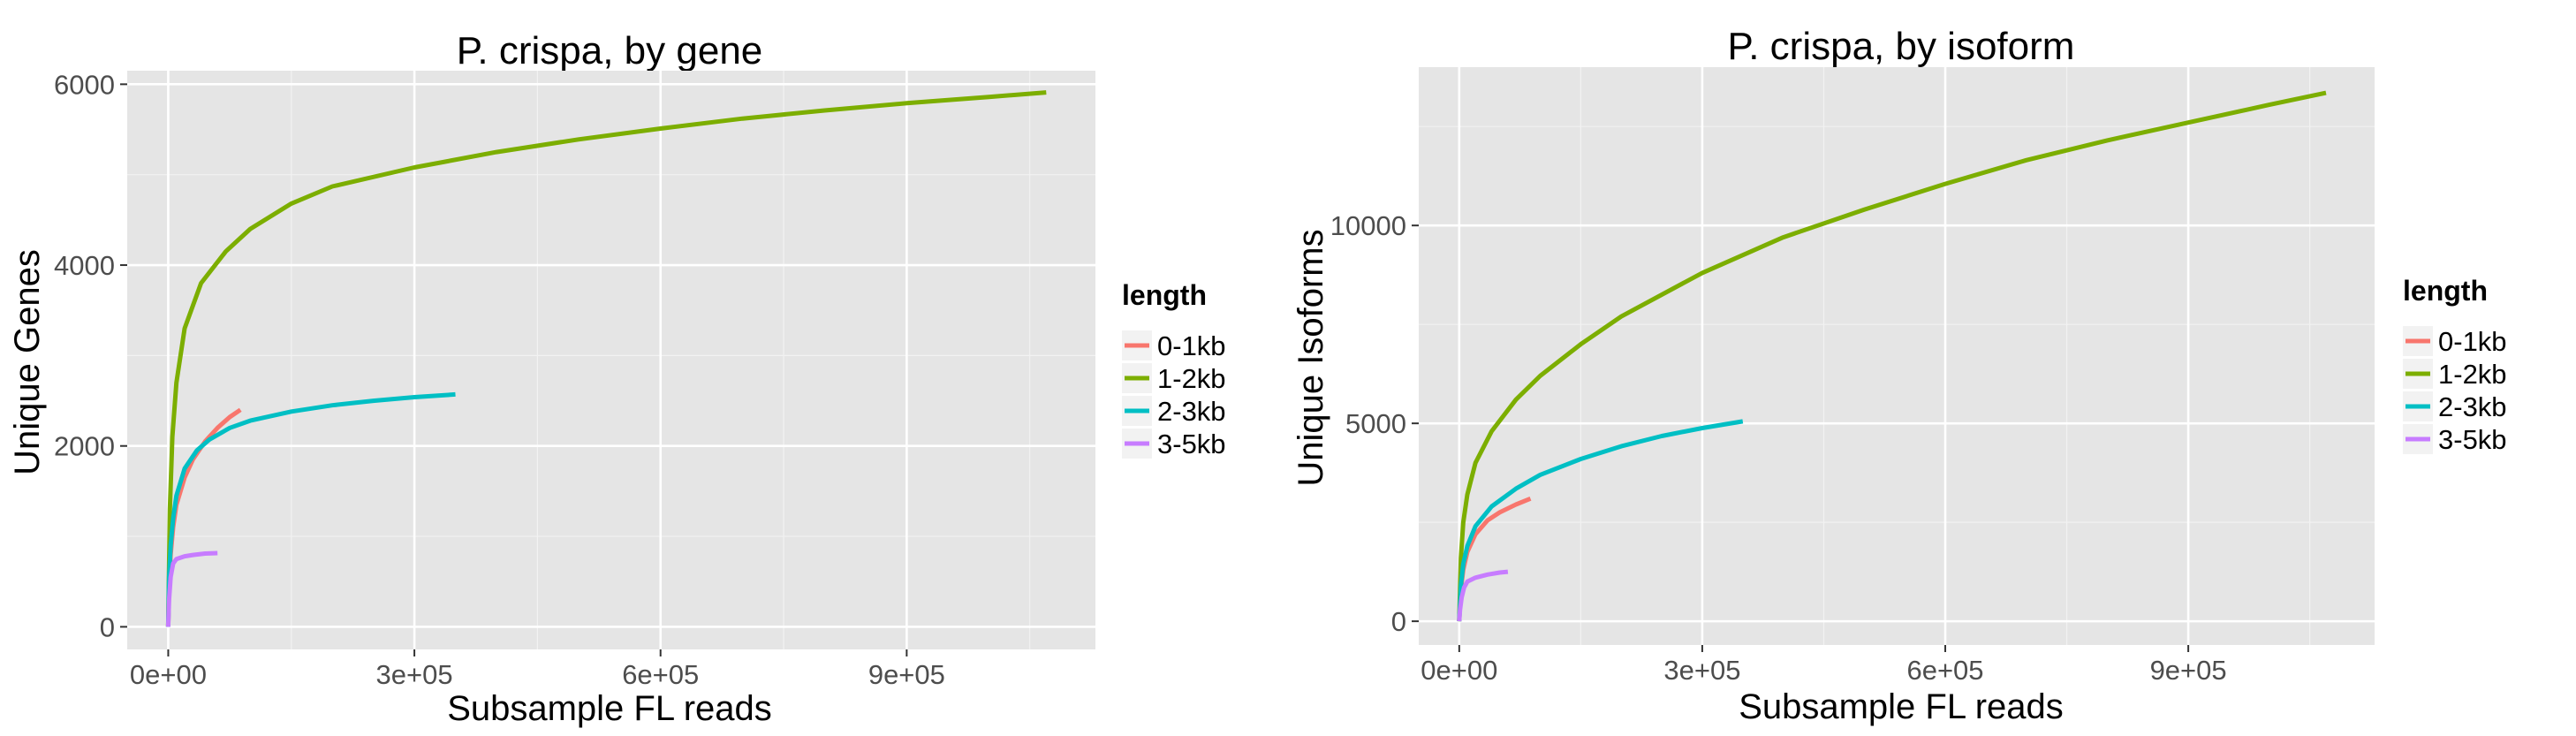  Describe the element at coordinates (1311, 357) in the screenshot. I see `y-axis-title-isoform: Unique Isoforms` at that location.